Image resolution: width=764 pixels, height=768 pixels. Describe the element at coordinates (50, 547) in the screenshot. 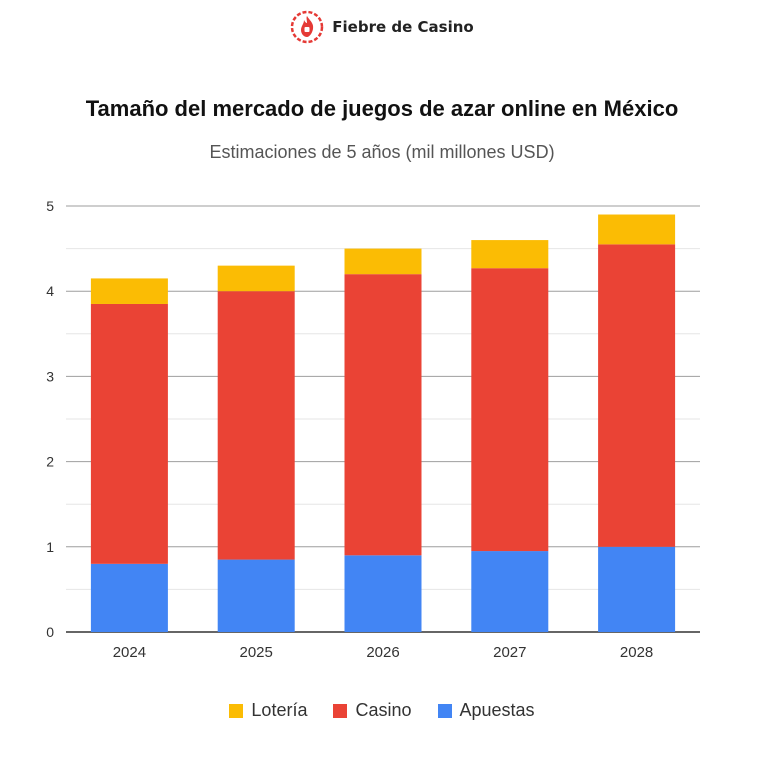

I see `y-tick-label: 1` at that location.